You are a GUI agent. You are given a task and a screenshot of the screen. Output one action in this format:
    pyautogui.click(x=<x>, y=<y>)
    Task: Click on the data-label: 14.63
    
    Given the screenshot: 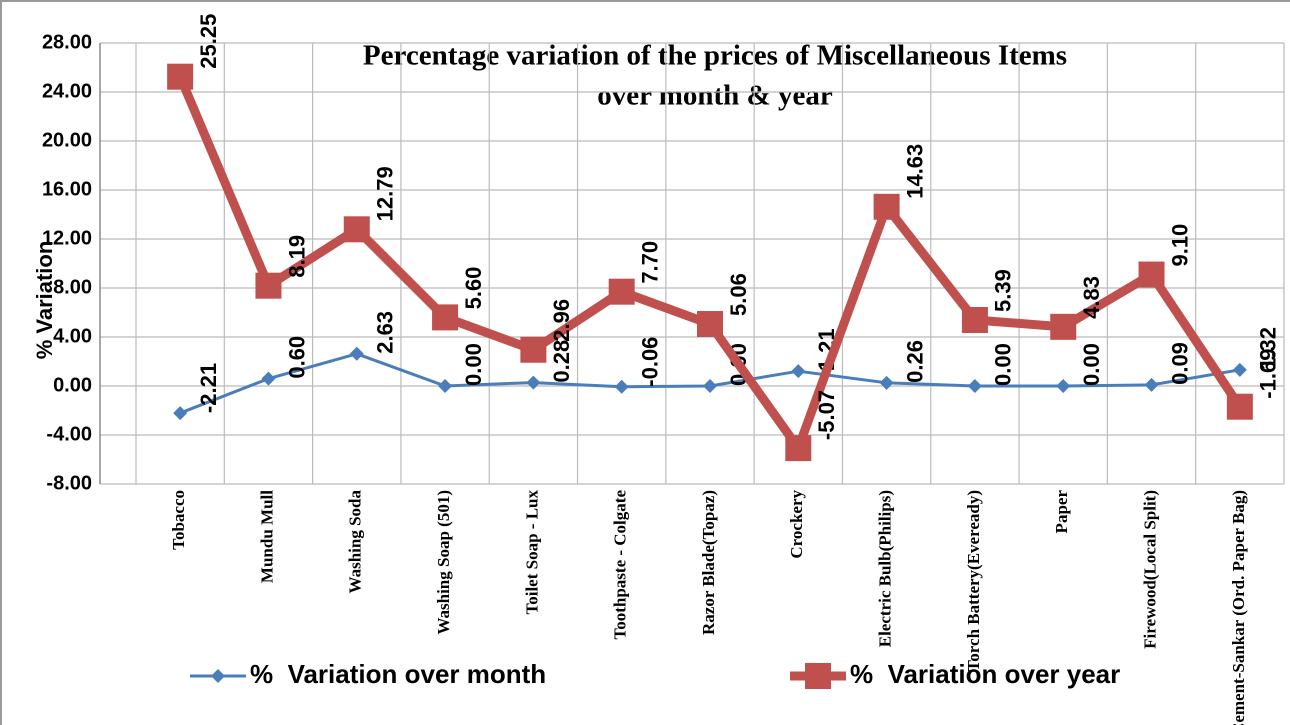 What is the action you would take?
    pyautogui.click(x=914, y=171)
    